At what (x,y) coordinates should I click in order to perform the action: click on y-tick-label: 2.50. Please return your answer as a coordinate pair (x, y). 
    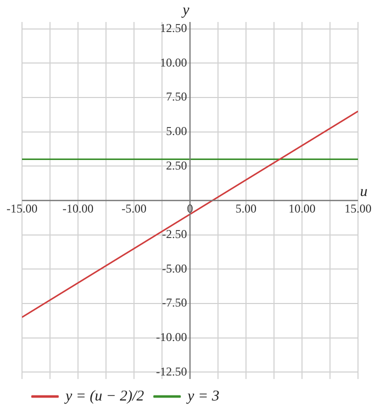
    Looking at the image, I should click on (176, 165).